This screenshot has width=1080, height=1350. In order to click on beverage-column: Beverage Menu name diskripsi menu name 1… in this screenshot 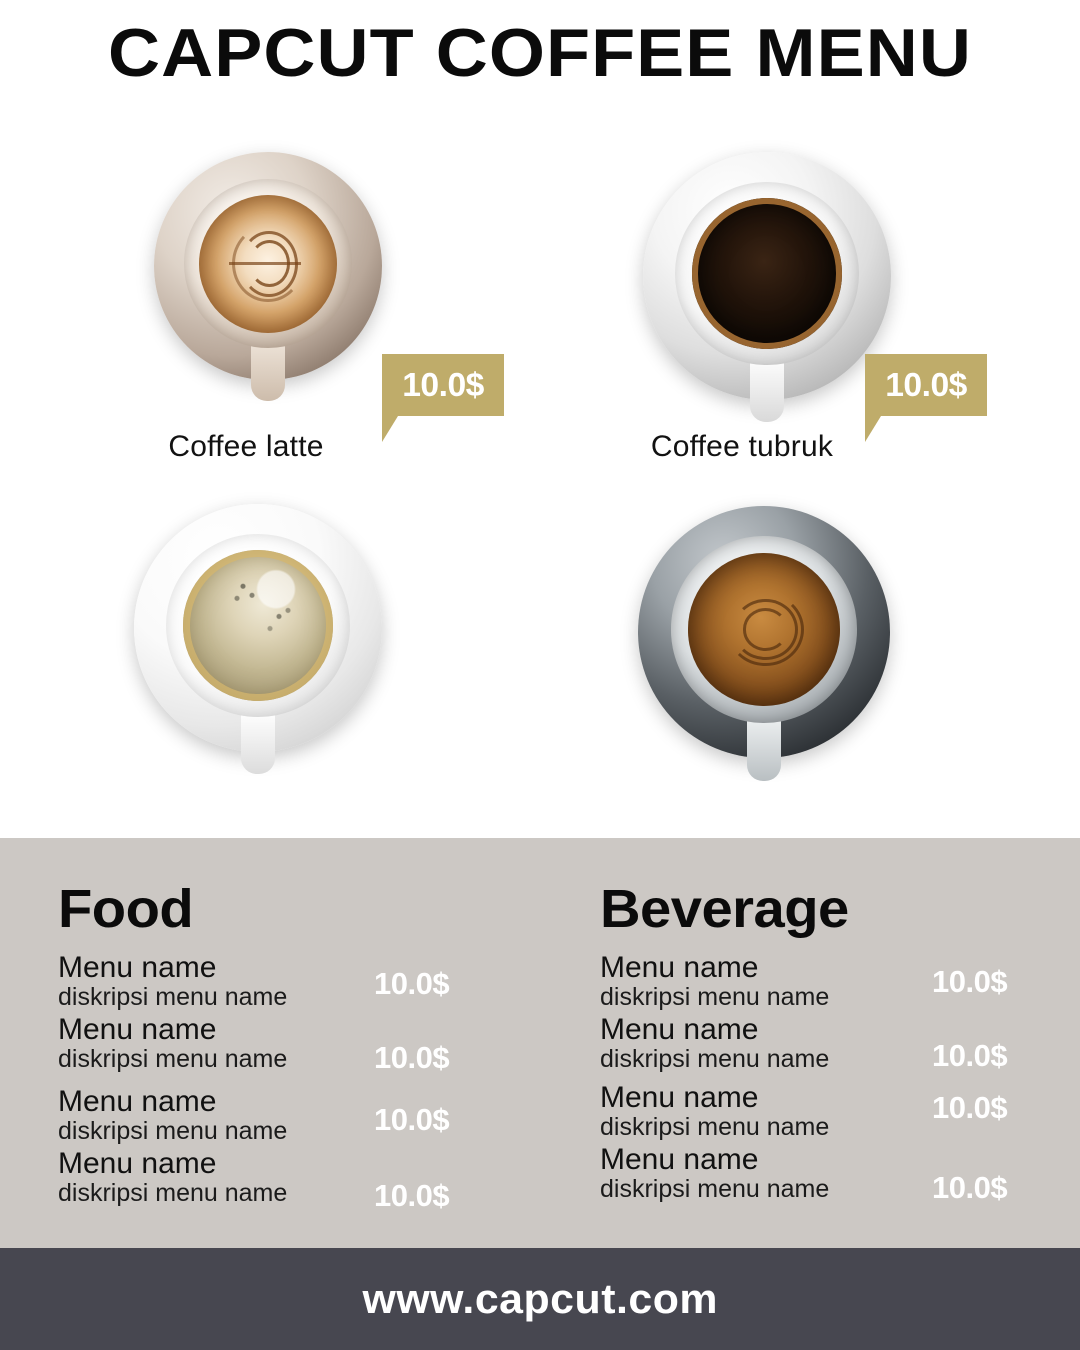, I will do `click(840, 1022)`.